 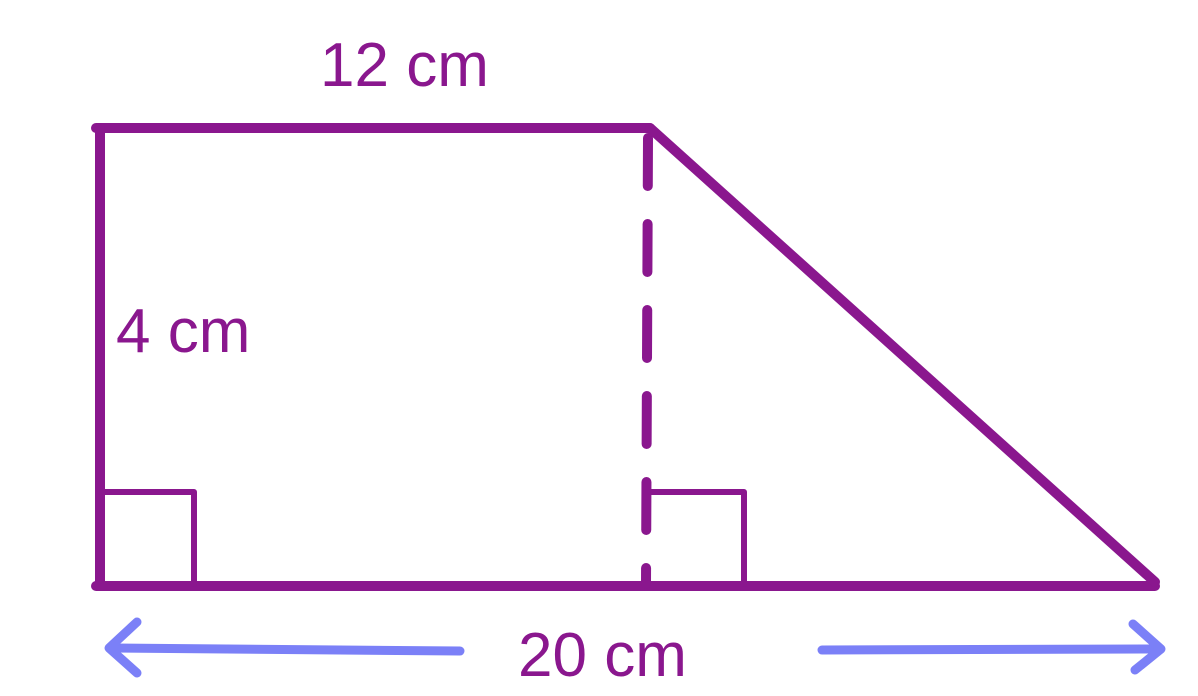 What do you see at coordinates (1147, 647) in the screenshot?
I see `right-arrow-head` at bounding box center [1147, 647].